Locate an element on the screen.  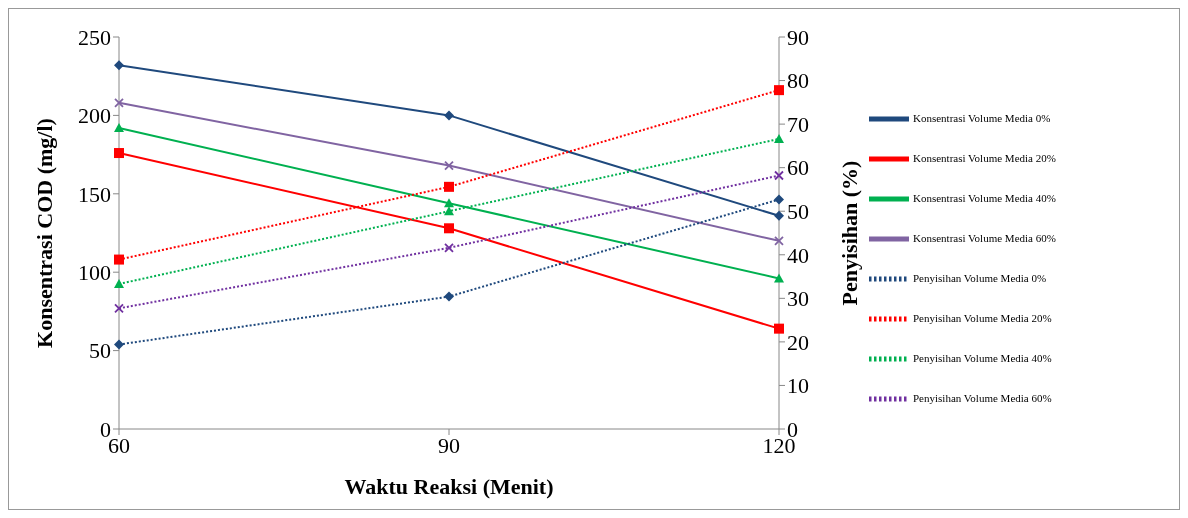
legend-label: Penyisihan Volume Media 60% is located at coordinates (982, 397).